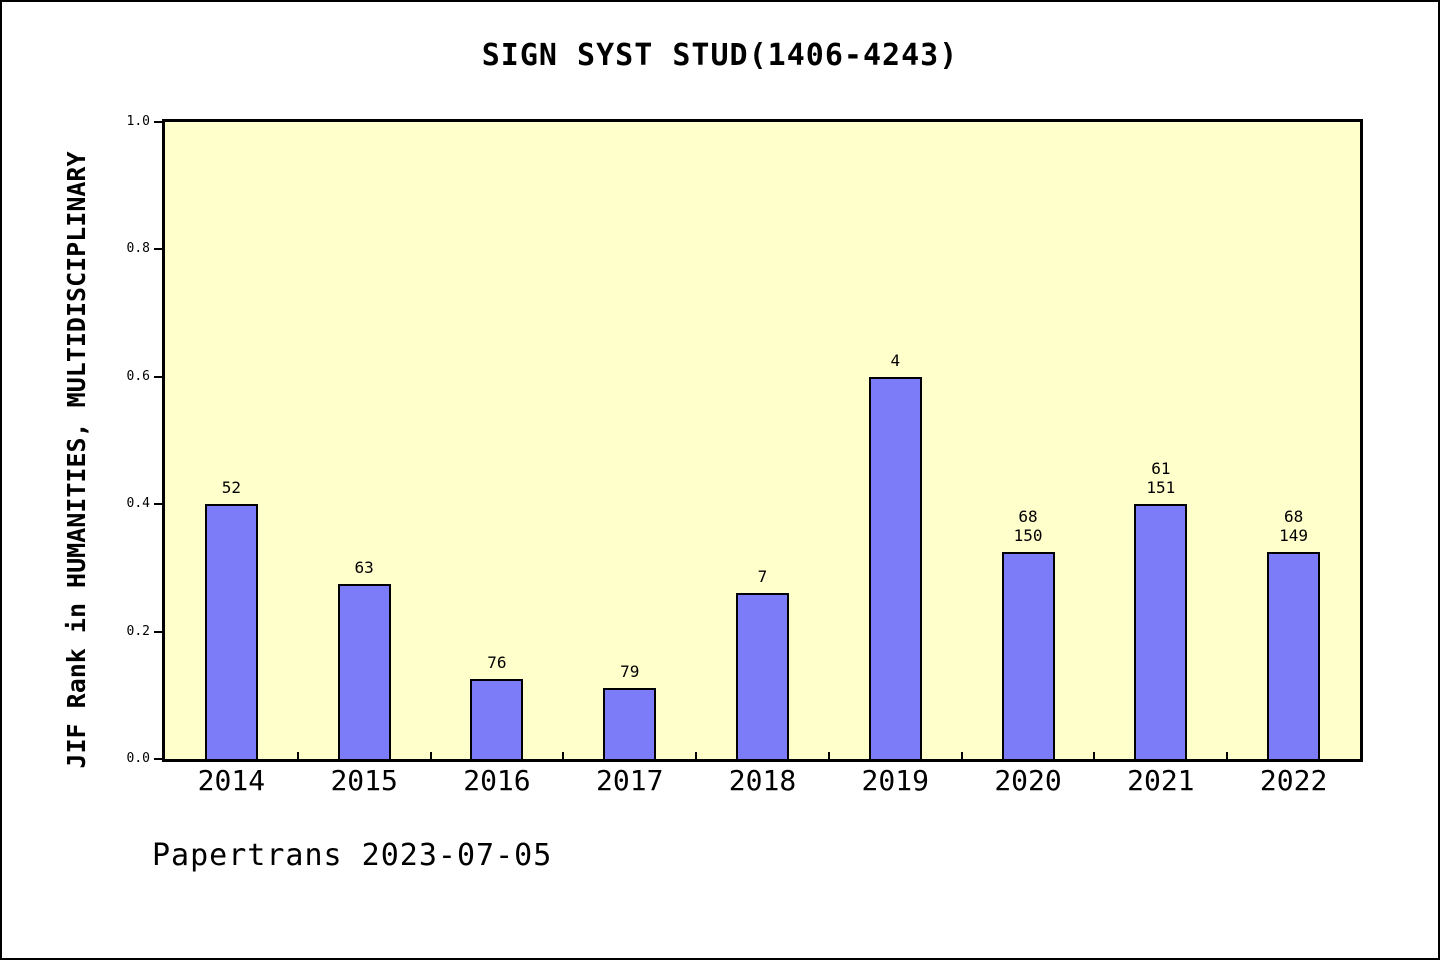  I want to click on bar-value-label-2014: 52, so click(231, 488).